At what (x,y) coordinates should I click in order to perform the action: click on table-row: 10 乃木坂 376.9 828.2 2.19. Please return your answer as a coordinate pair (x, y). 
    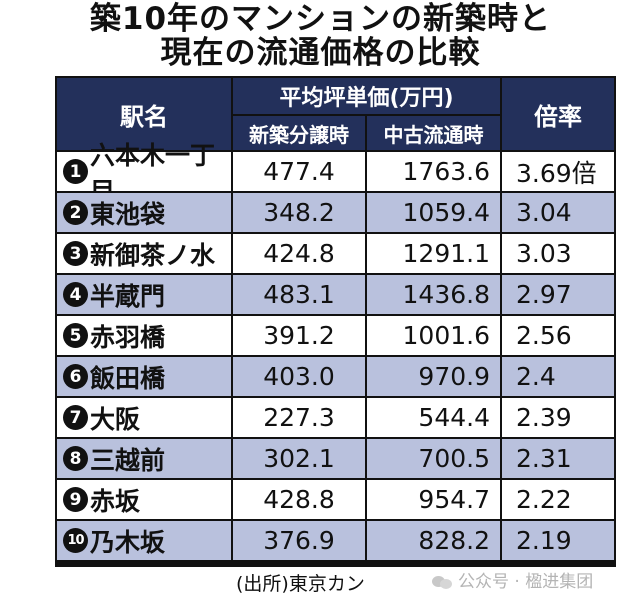
    Looking at the image, I should click on (335, 540).